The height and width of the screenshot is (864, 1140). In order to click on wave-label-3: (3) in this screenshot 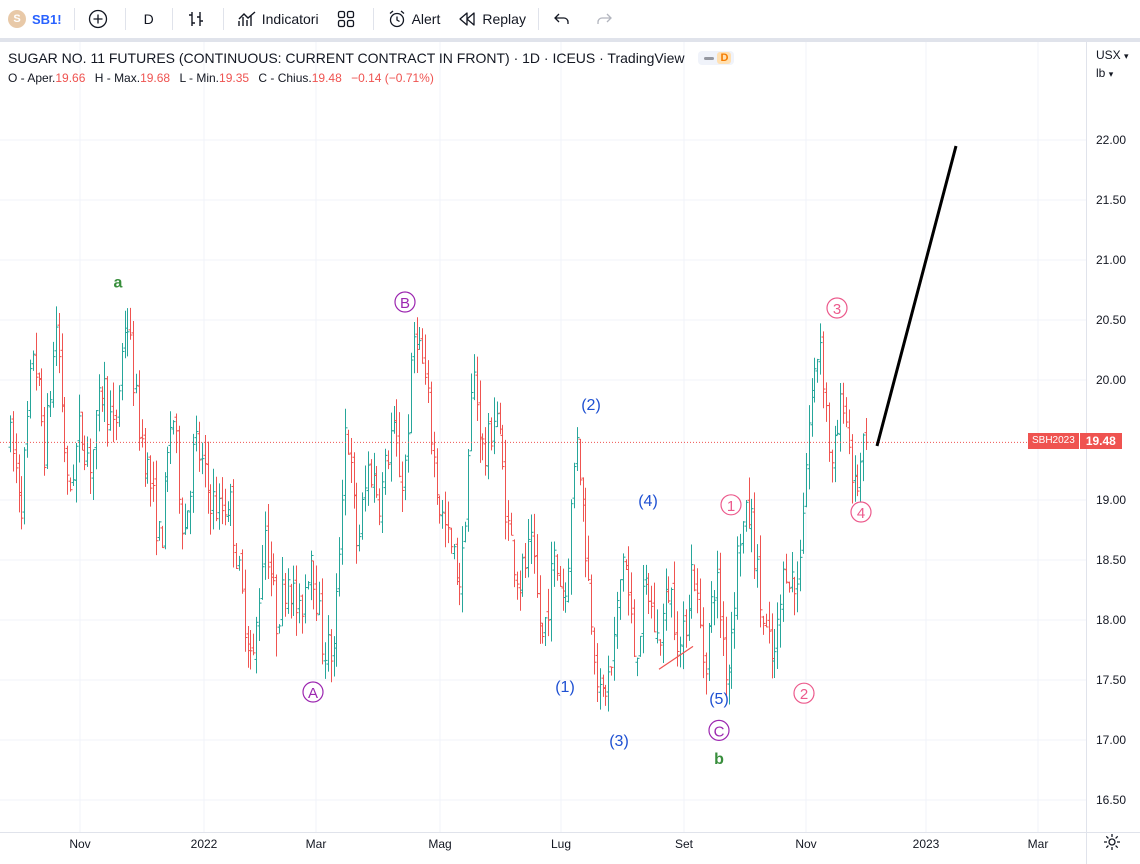, I will do `click(619, 741)`.